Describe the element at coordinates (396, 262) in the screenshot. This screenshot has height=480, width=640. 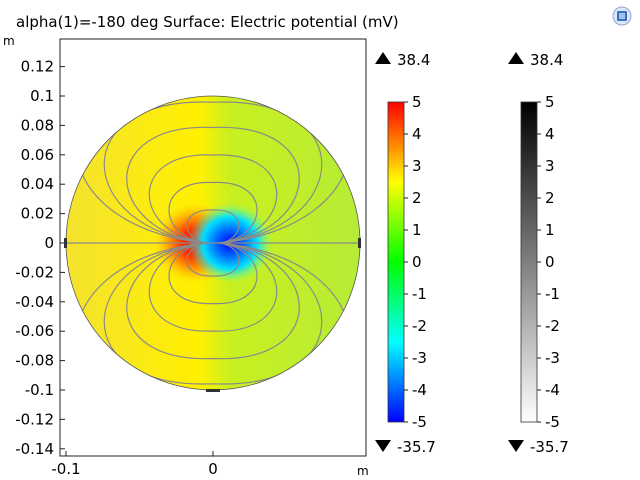
I see `colorbar-rainbow-ramp` at that location.